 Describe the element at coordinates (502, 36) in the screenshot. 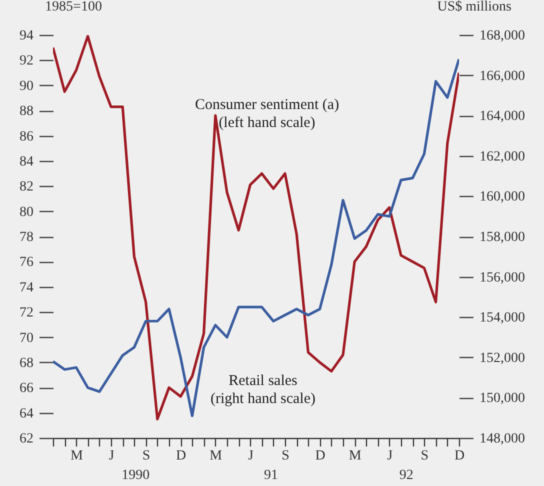

I see `y2-tick-label: 168,000` at that location.